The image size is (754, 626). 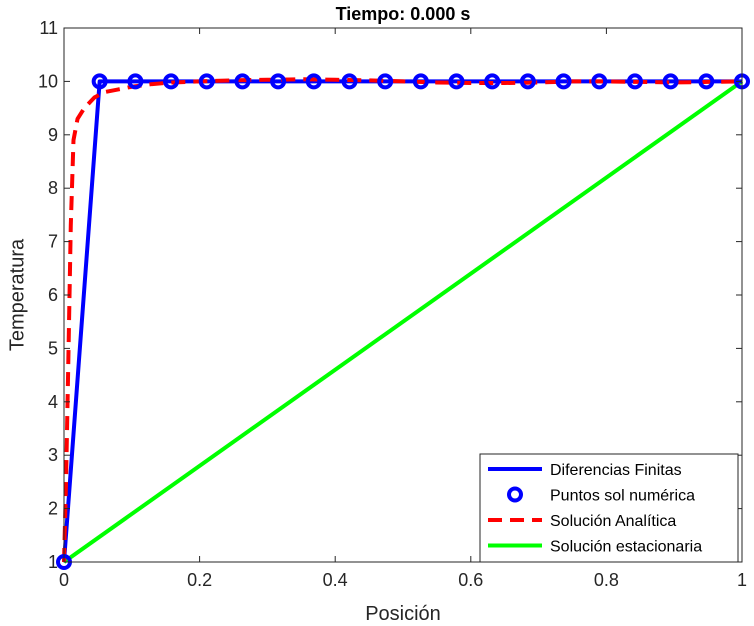 What do you see at coordinates (616, 470) in the screenshot?
I see `legend-entry-label: Diferencias Finitas` at bounding box center [616, 470].